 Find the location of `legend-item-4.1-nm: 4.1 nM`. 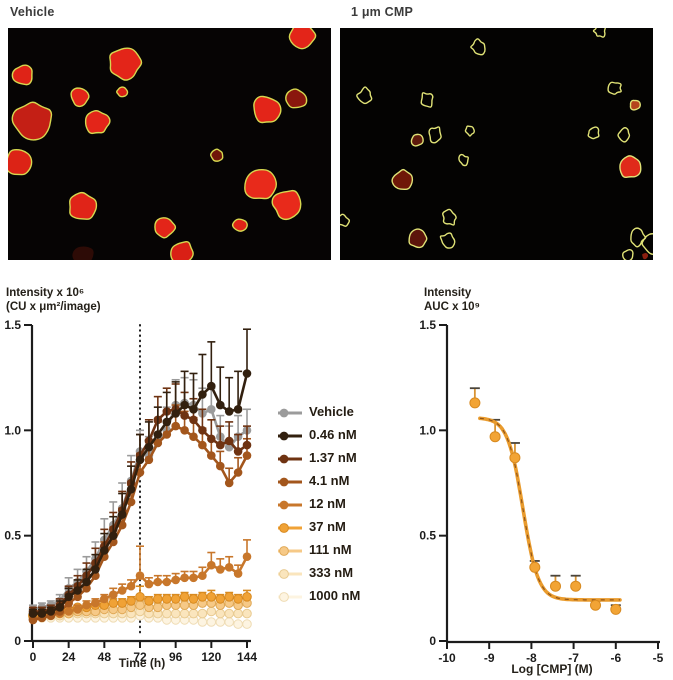

legend-item-4.1-nm: 4.1 nM is located at coordinates (318, 480).